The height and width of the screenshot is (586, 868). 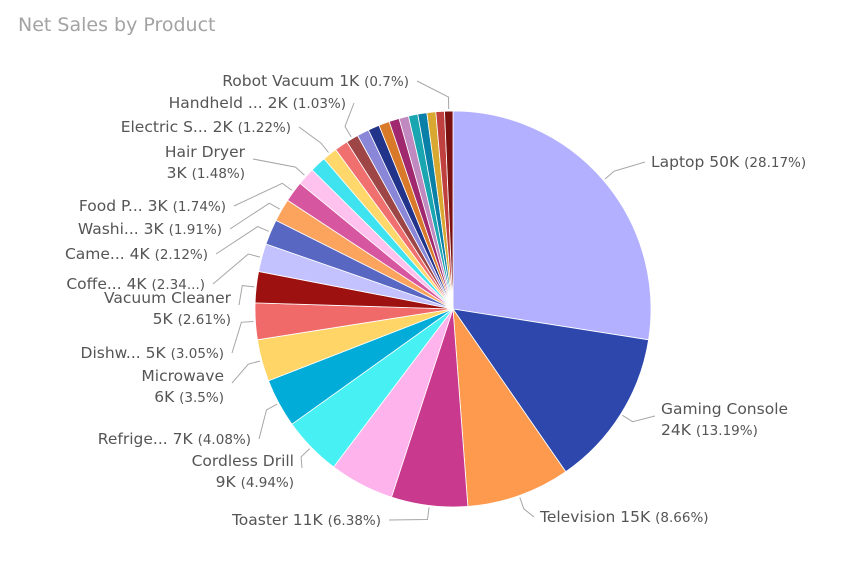 What do you see at coordinates (254, 216) in the screenshot?
I see `leader-line-washi` at bounding box center [254, 216].